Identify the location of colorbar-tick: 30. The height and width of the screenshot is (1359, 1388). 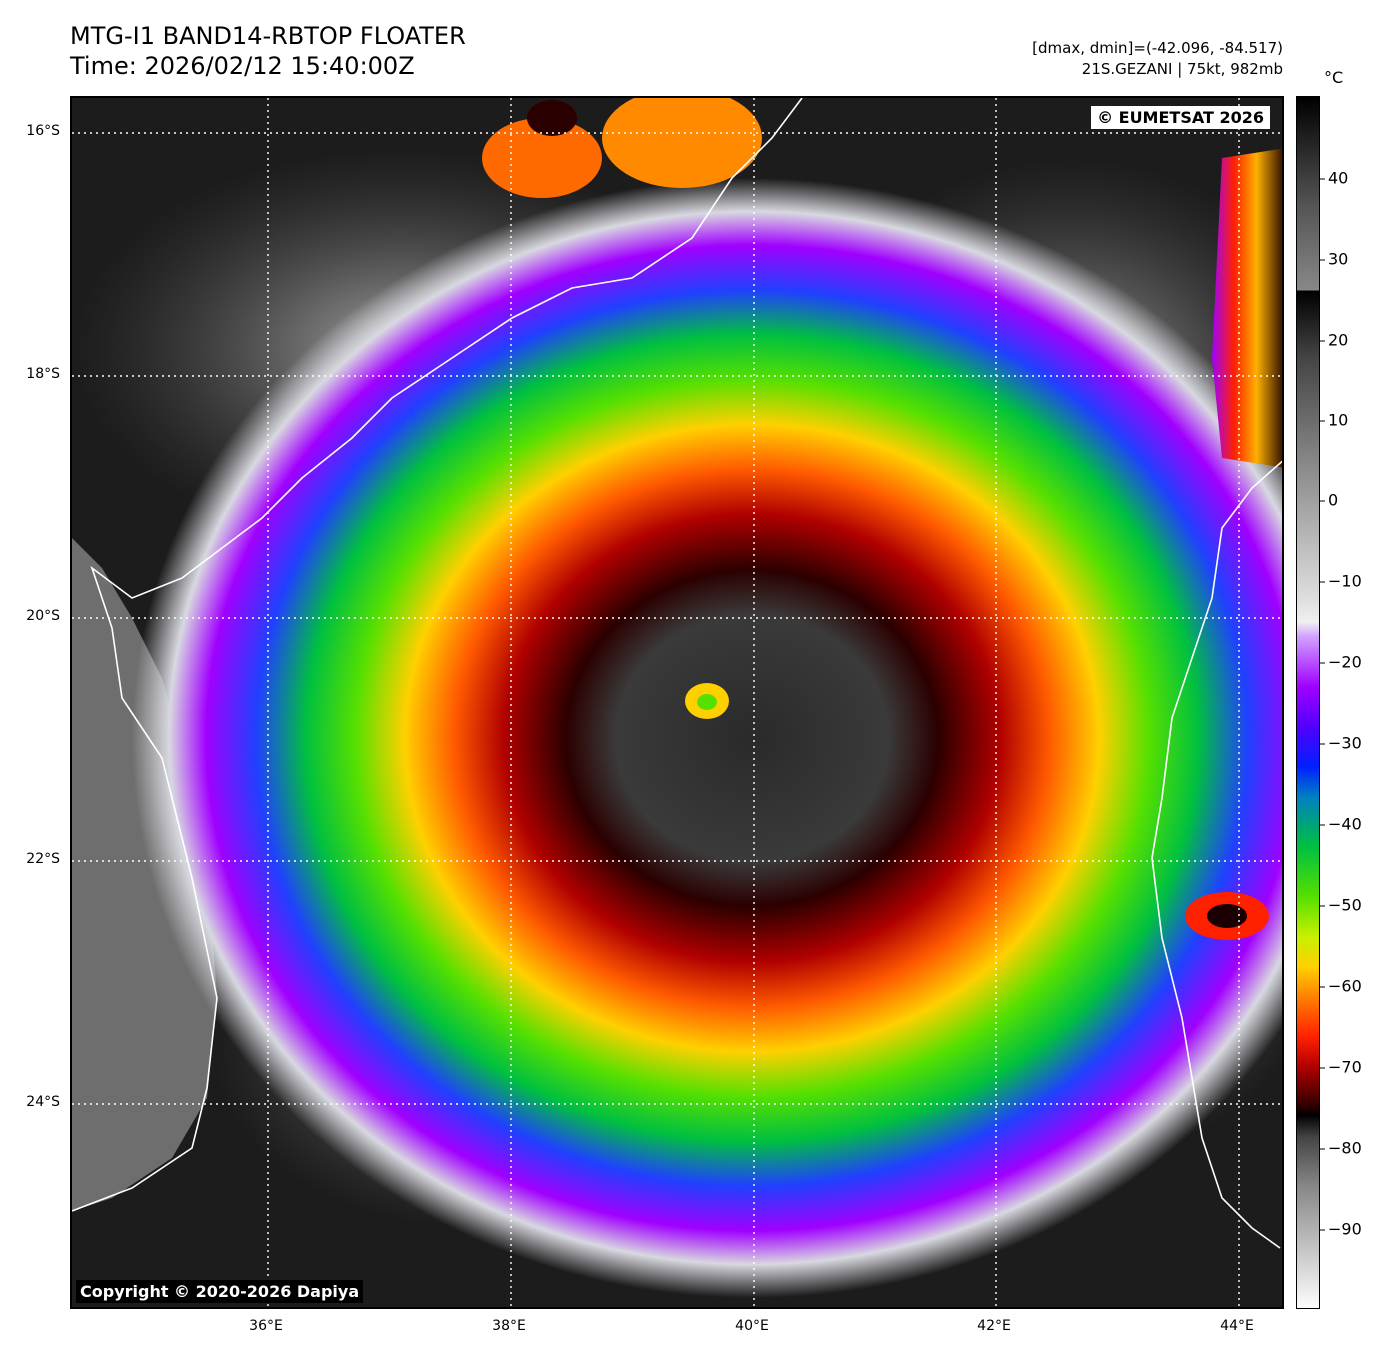
(1334, 259).